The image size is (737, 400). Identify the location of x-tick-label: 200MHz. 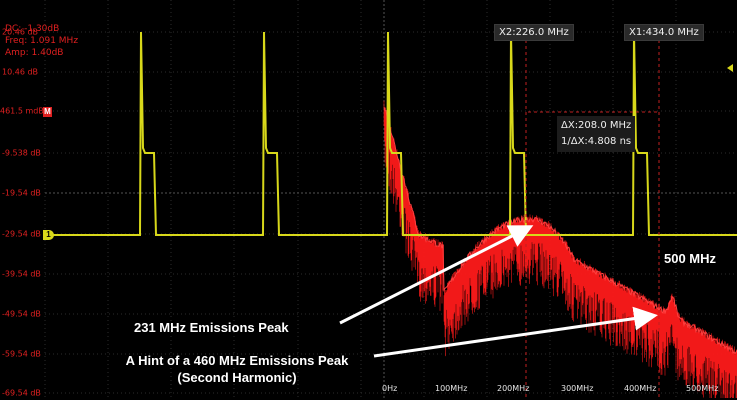
(513, 388).